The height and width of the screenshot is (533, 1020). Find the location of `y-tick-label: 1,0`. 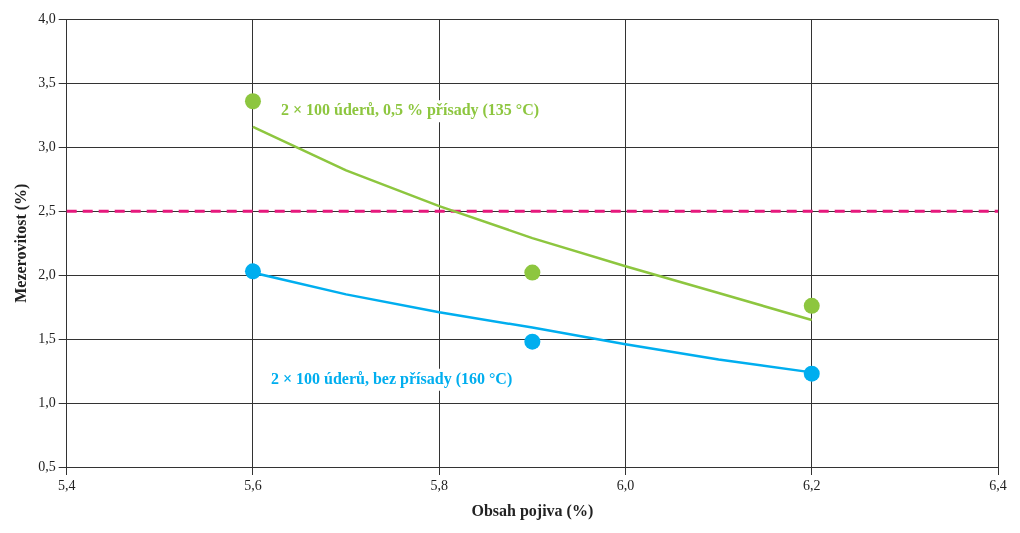

y-tick-label: 1,0 is located at coordinates (47, 402).